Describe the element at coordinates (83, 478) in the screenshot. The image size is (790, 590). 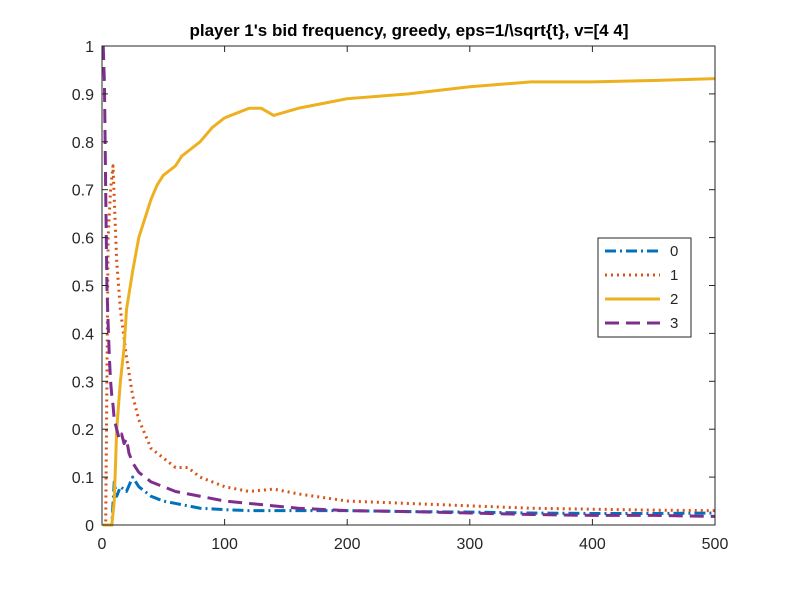
I see `y-tick-label: 0.1` at that location.